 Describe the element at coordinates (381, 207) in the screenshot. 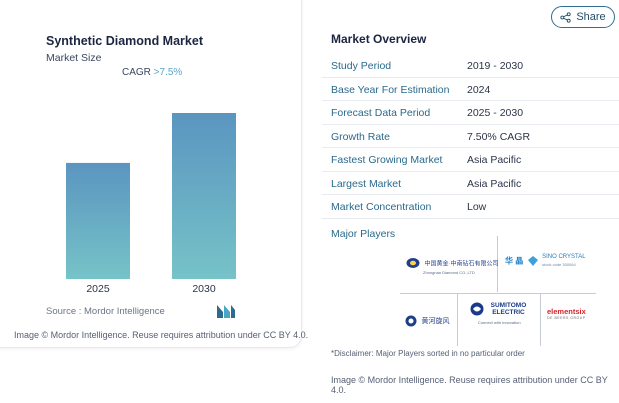

I see `overview-key: Market Concentration` at that location.